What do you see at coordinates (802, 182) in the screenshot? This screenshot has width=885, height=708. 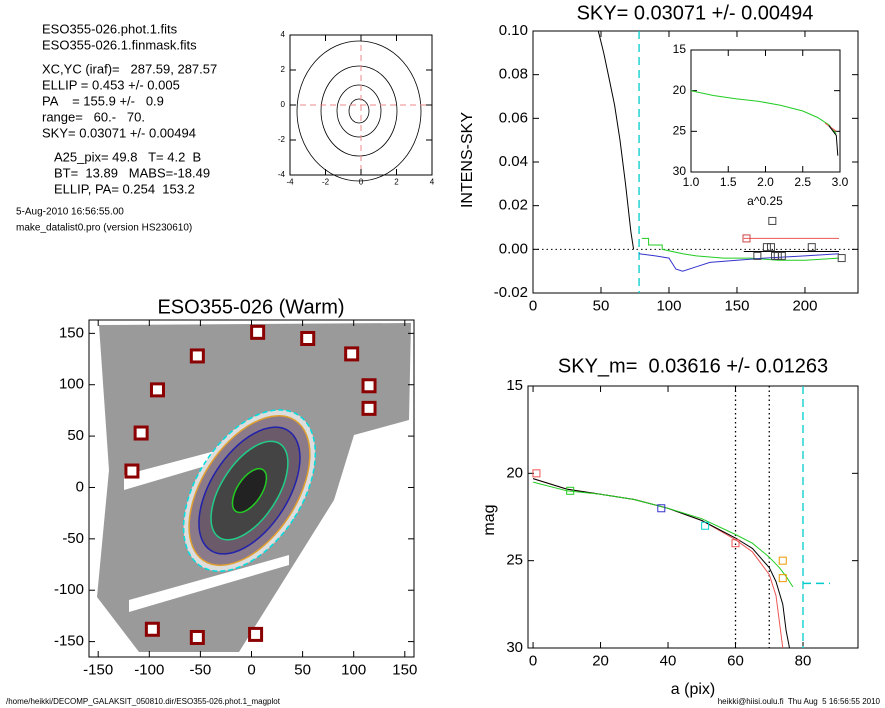 I see `x-tick-label: 2.5` at bounding box center [802, 182].